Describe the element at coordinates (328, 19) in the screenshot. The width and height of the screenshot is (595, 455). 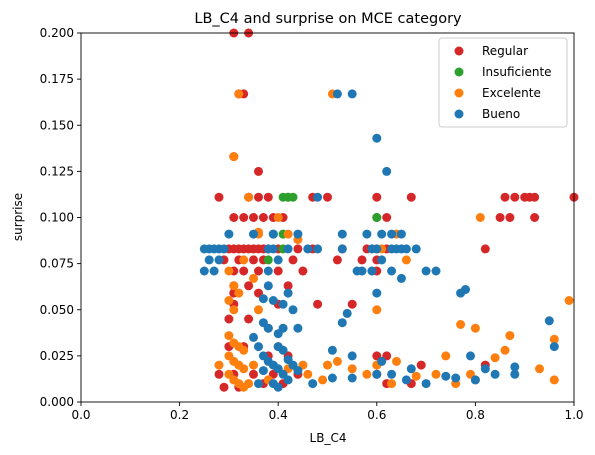
I see `chart-title: LB_C4 and surprise on MCE category` at that location.